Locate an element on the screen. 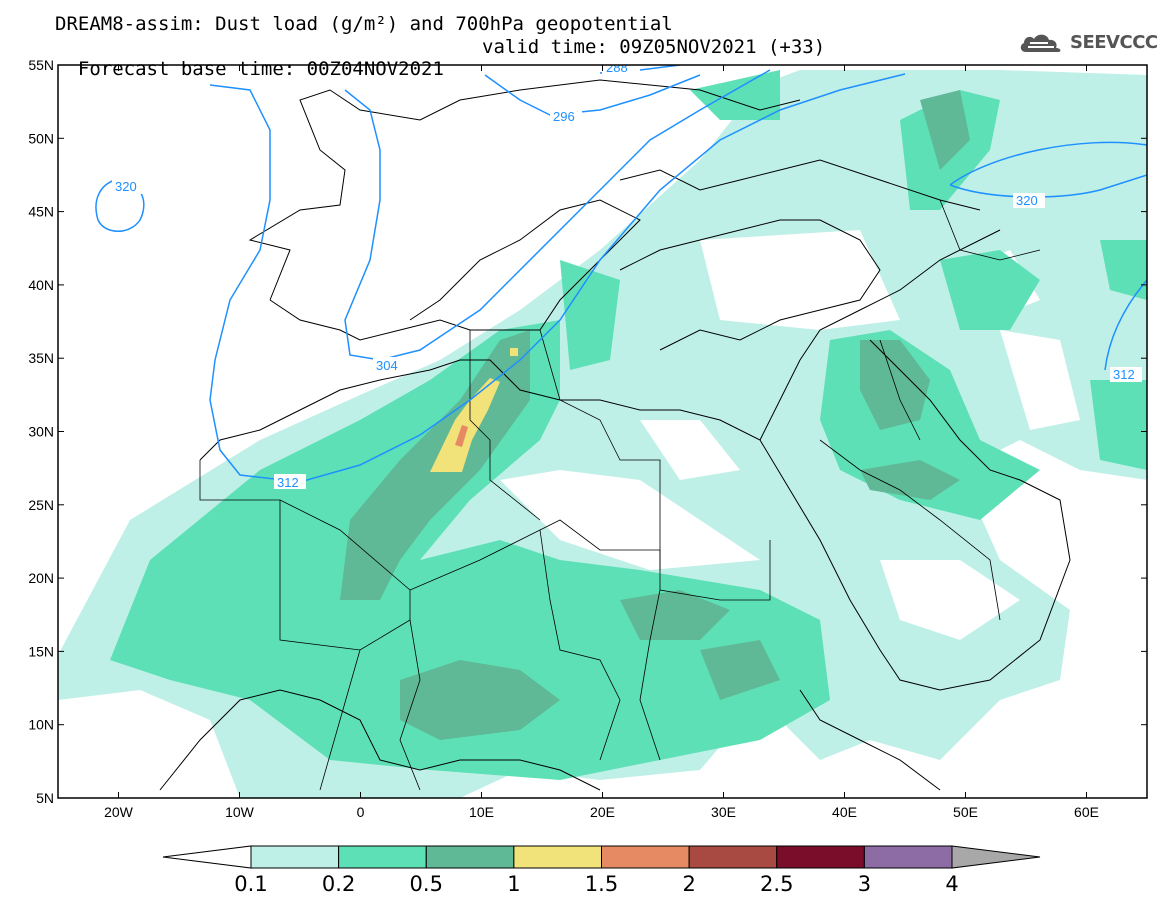  colorbar-label: 1 is located at coordinates (514, 884).